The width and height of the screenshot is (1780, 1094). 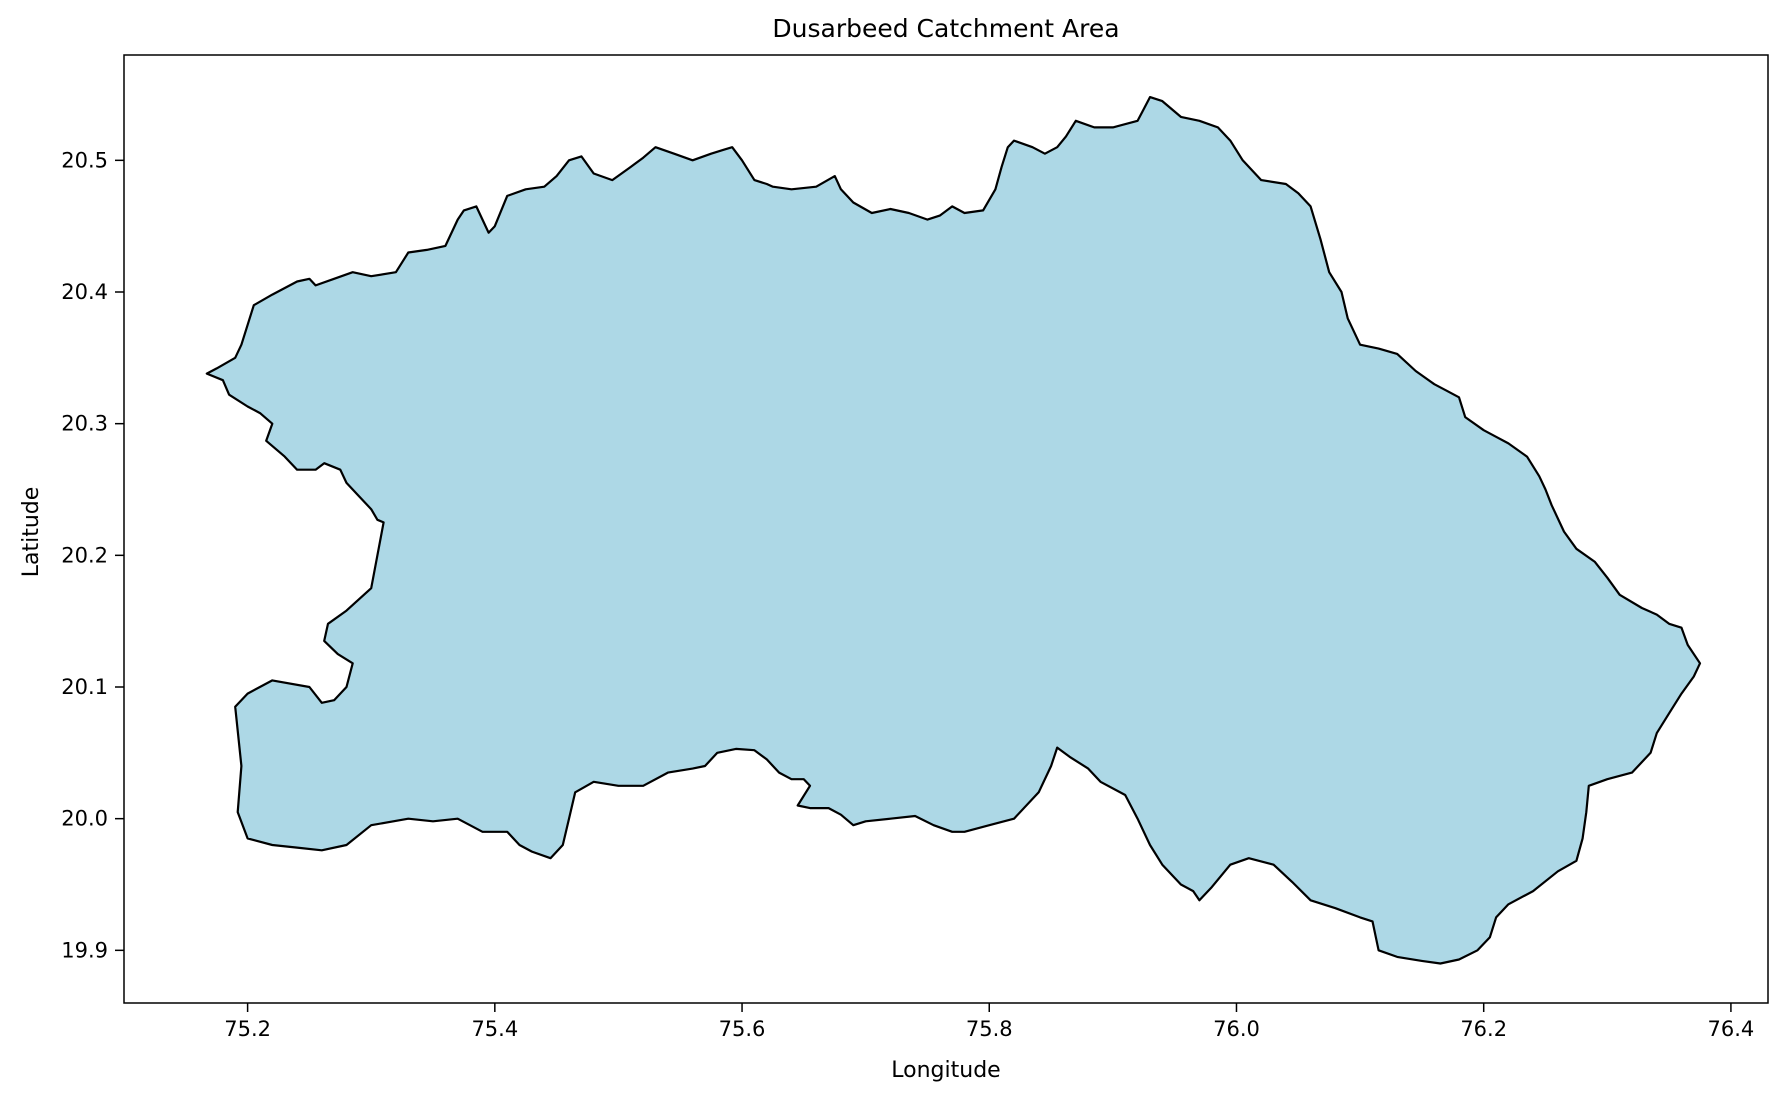 I want to click on x-tick-label: 75.2, so click(x=247, y=1029).